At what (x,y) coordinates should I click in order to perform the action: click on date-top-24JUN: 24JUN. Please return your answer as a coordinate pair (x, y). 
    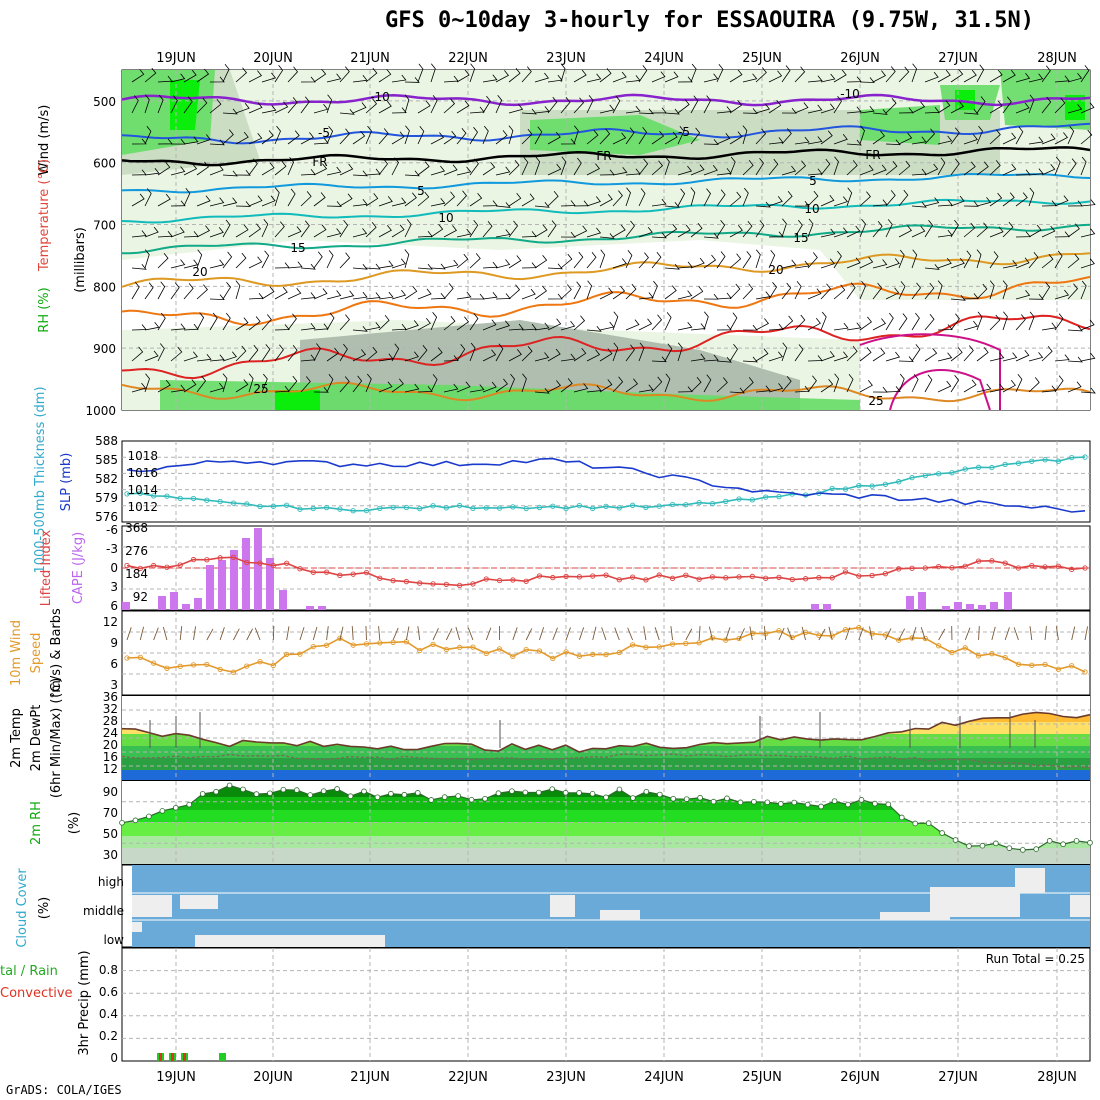
    Looking at the image, I should click on (664, 58).